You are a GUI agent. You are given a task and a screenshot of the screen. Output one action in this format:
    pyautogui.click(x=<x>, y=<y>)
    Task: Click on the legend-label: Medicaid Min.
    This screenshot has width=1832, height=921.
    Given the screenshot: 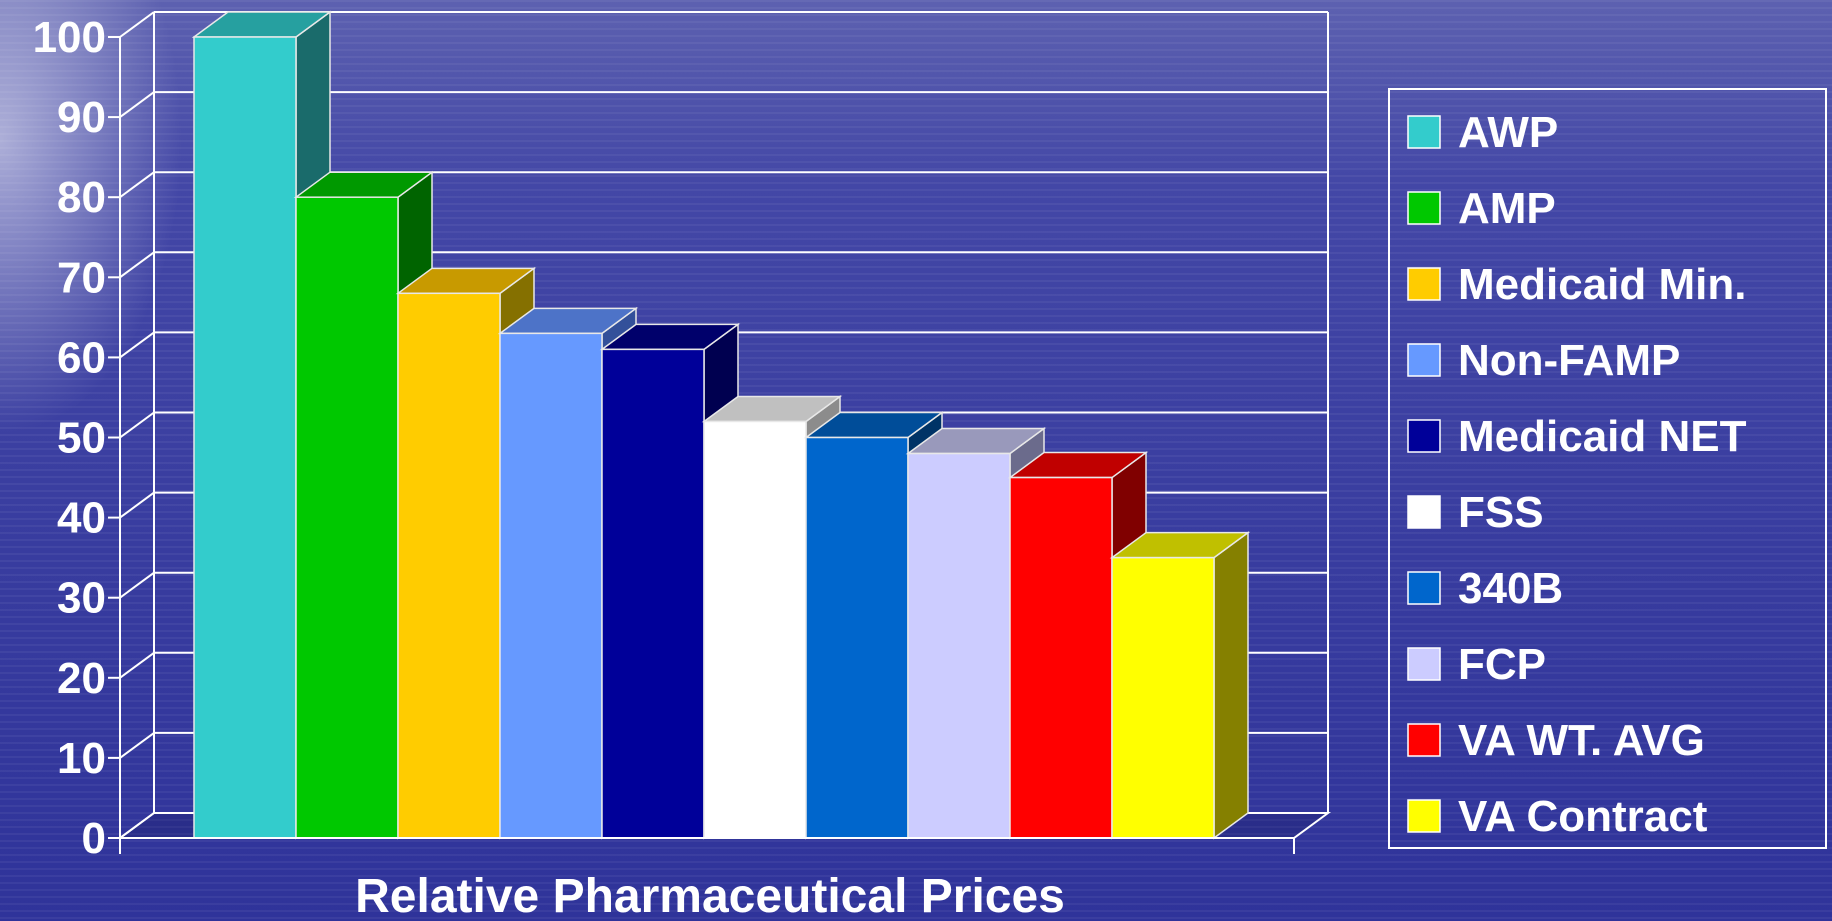 What is the action you would take?
    pyautogui.click(x=1602, y=284)
    